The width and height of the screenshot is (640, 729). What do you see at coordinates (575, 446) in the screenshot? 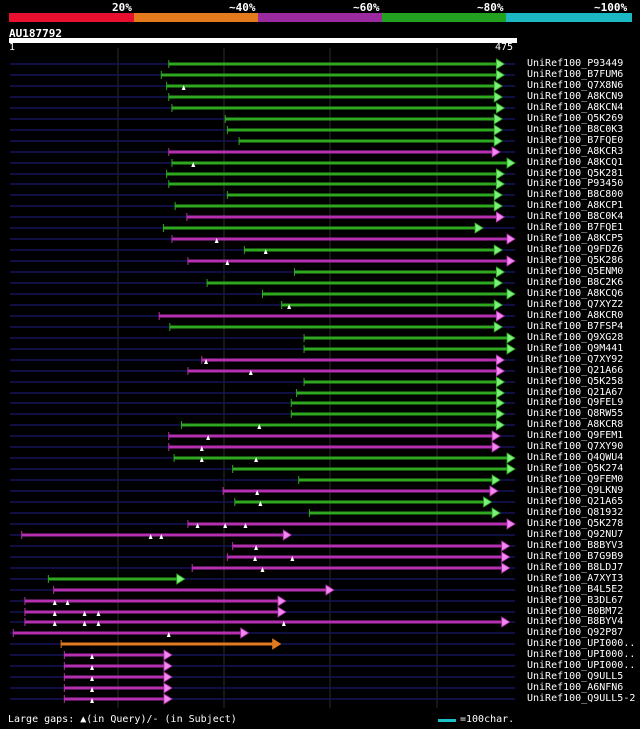
I see `hit-label: UniRef100_Q7XY90` at bounding box center [575, 446].